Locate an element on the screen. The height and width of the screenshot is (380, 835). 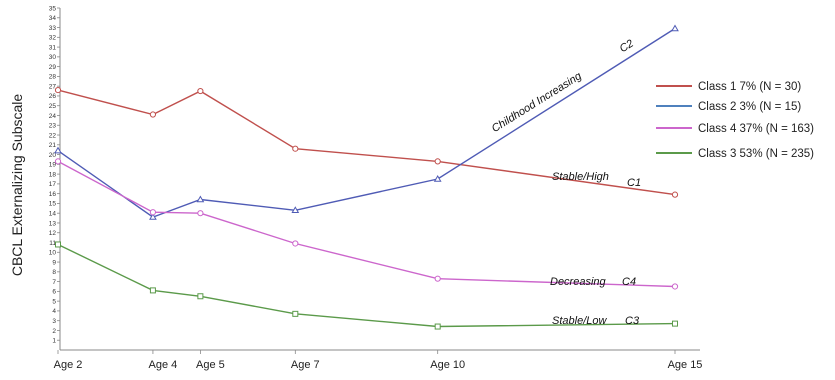
y-tick-label: 19 is located at coordinates (53, 165).